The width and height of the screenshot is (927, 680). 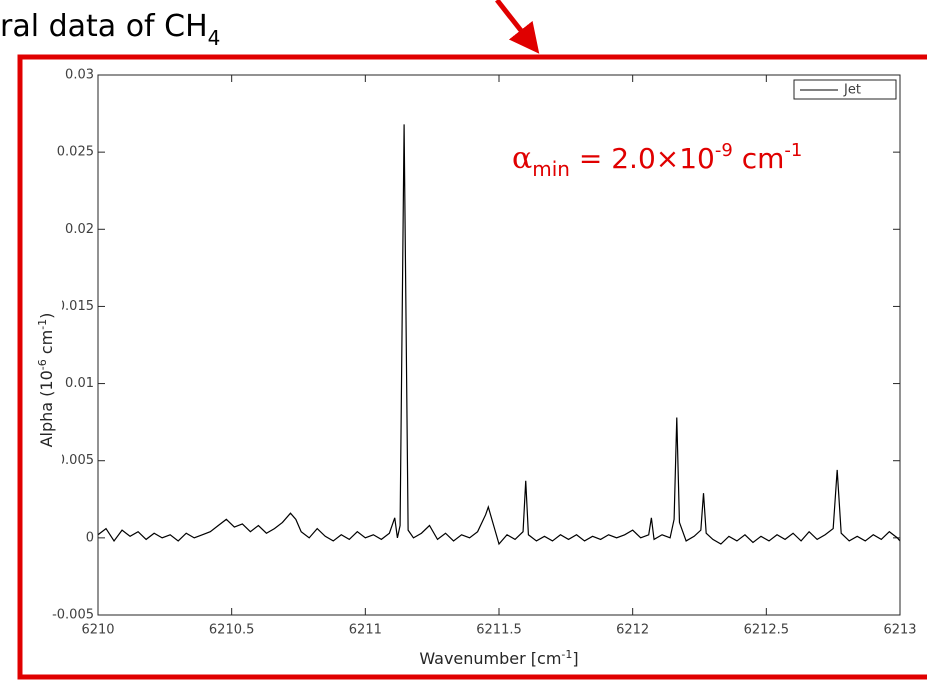 I want to click on annotation-part: cm, so click(x=759, y=158).